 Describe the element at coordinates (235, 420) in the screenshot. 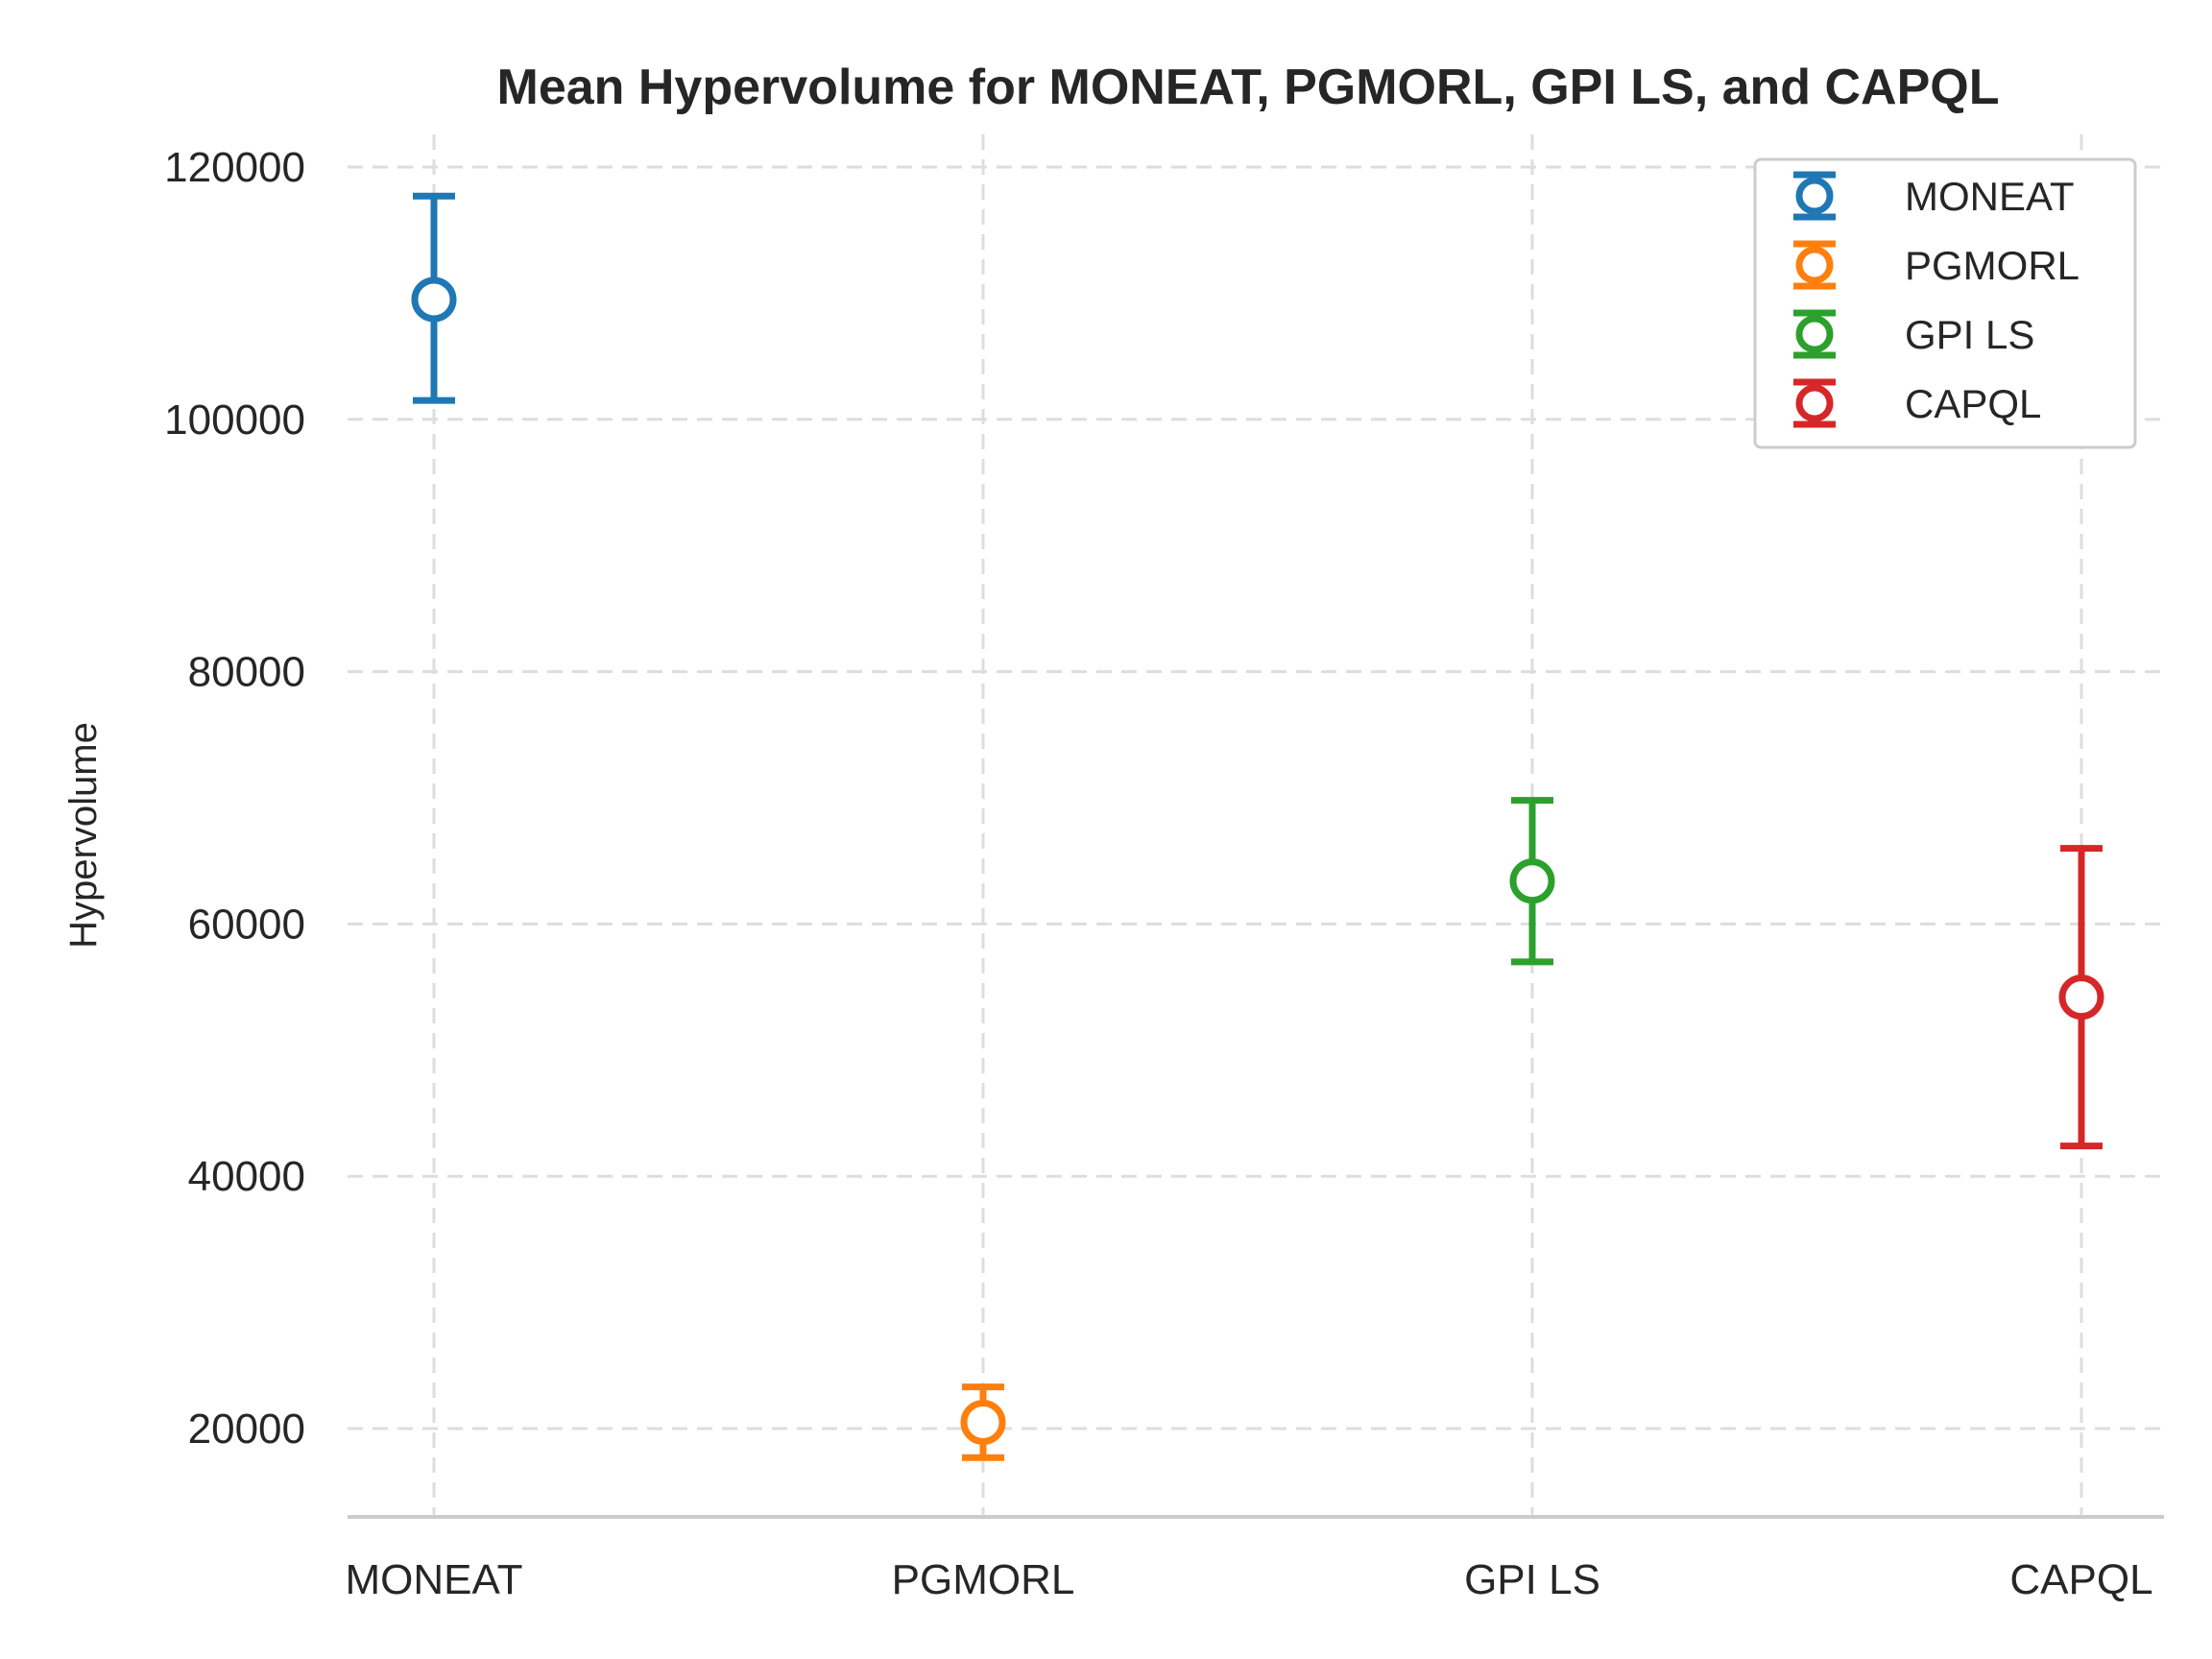

I see `y-tick-label: 100000` at that location.